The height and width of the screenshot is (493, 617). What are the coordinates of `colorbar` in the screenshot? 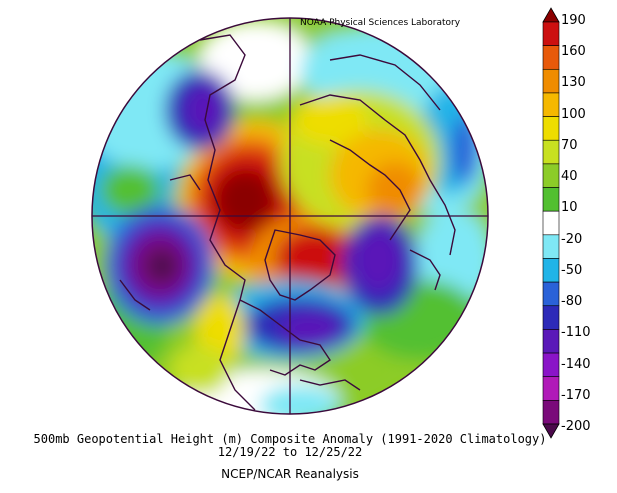 It's located at (551, 223).